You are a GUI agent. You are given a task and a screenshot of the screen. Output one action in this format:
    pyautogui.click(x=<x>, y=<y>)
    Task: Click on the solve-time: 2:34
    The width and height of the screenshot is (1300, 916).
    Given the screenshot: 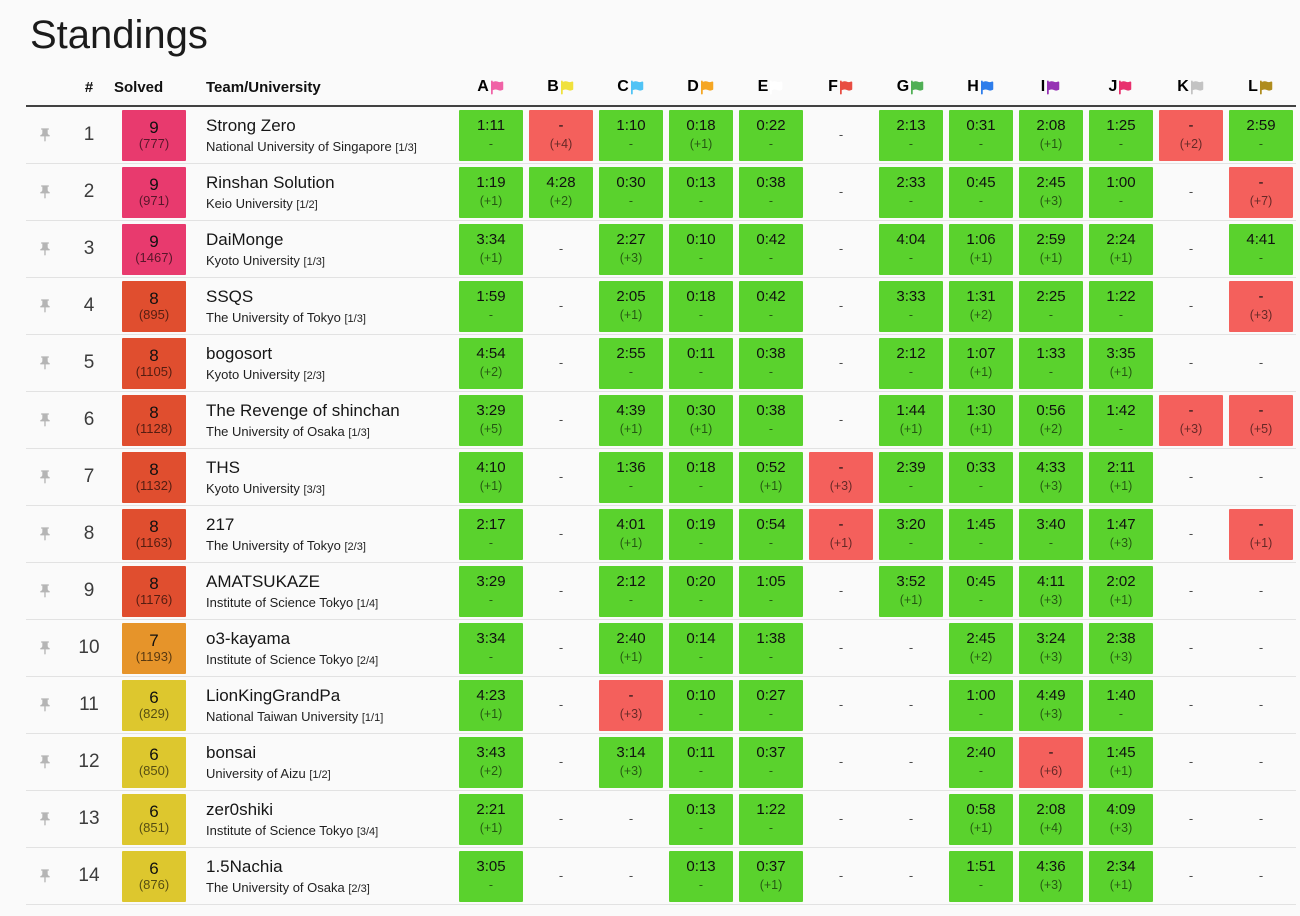 What is the action you would take?
    pyautogui.click(x=1121, y=867)
    